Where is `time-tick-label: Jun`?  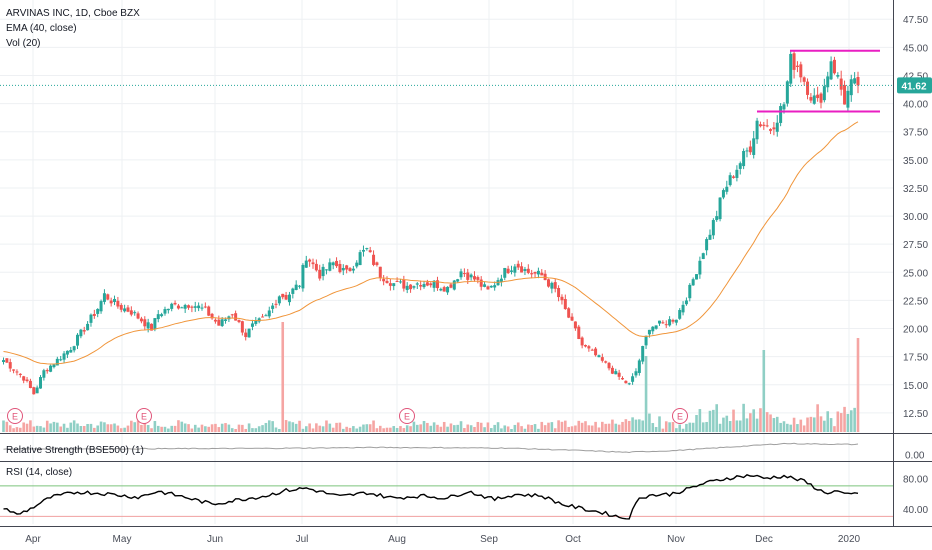
time-tick-label: Jun is located at coordinates (215, 539).